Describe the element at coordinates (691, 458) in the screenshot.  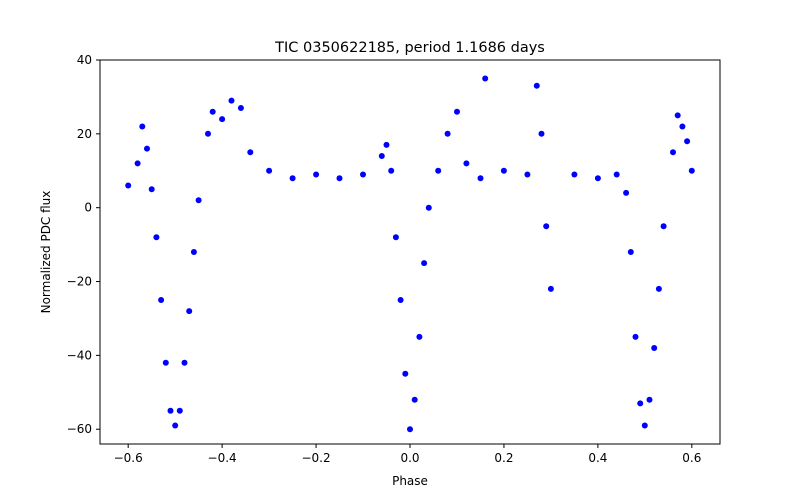
I see `x-tick-label: 0.6` at that location.